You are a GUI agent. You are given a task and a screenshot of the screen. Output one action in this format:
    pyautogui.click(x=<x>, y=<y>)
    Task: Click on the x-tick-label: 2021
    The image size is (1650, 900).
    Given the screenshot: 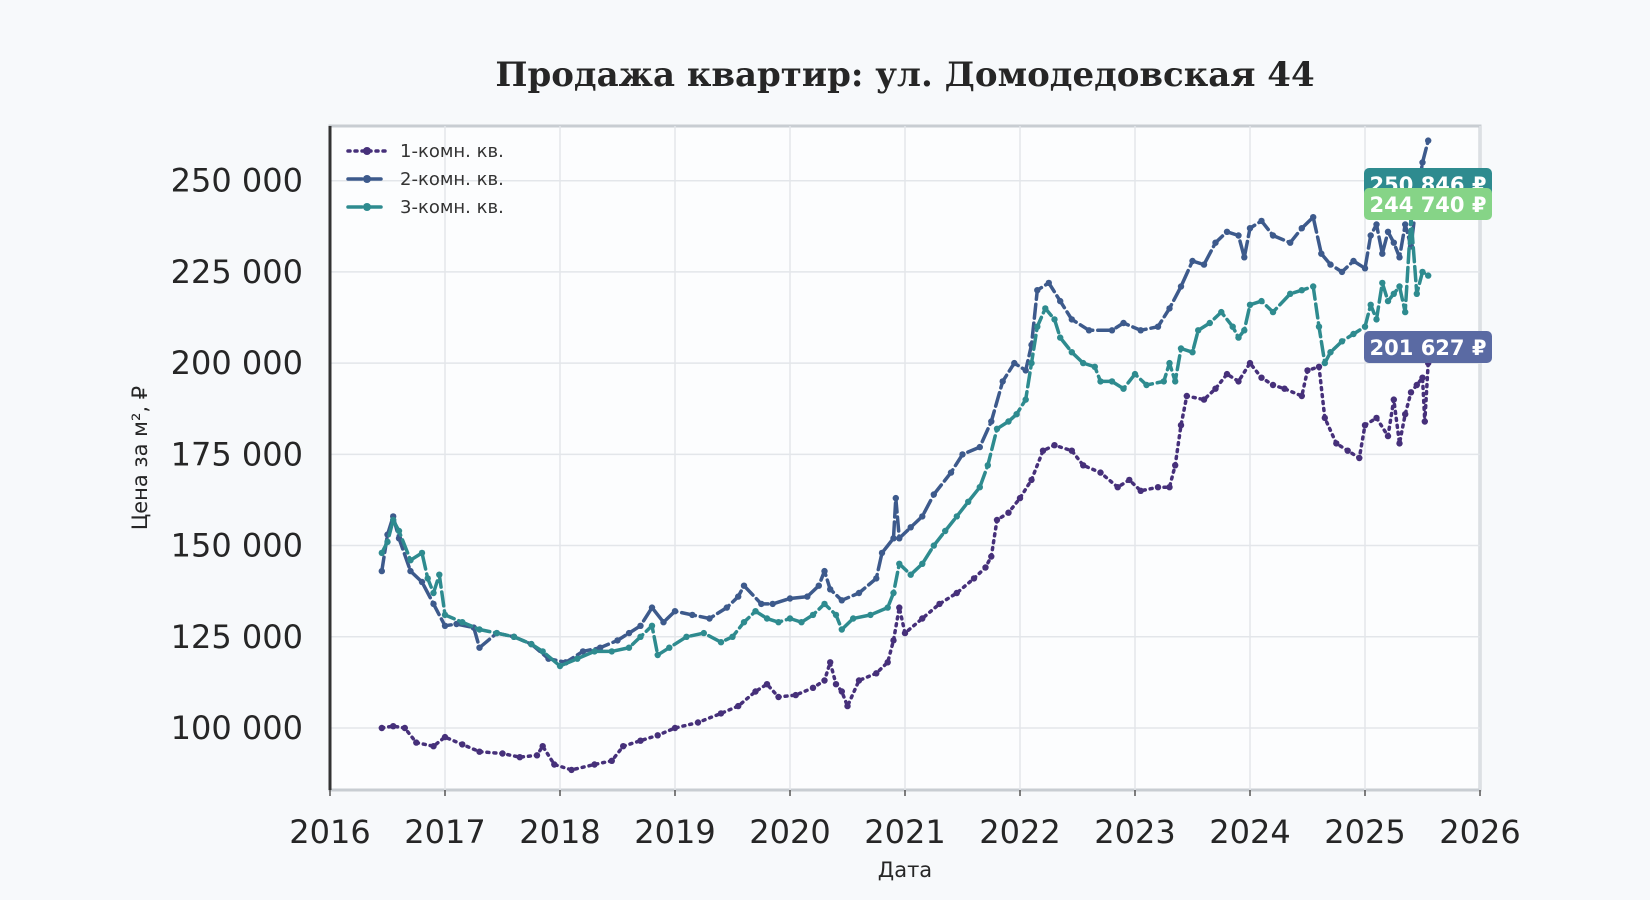 What is the action you would take?
    pyautogui.click(x=904, y=832)
    